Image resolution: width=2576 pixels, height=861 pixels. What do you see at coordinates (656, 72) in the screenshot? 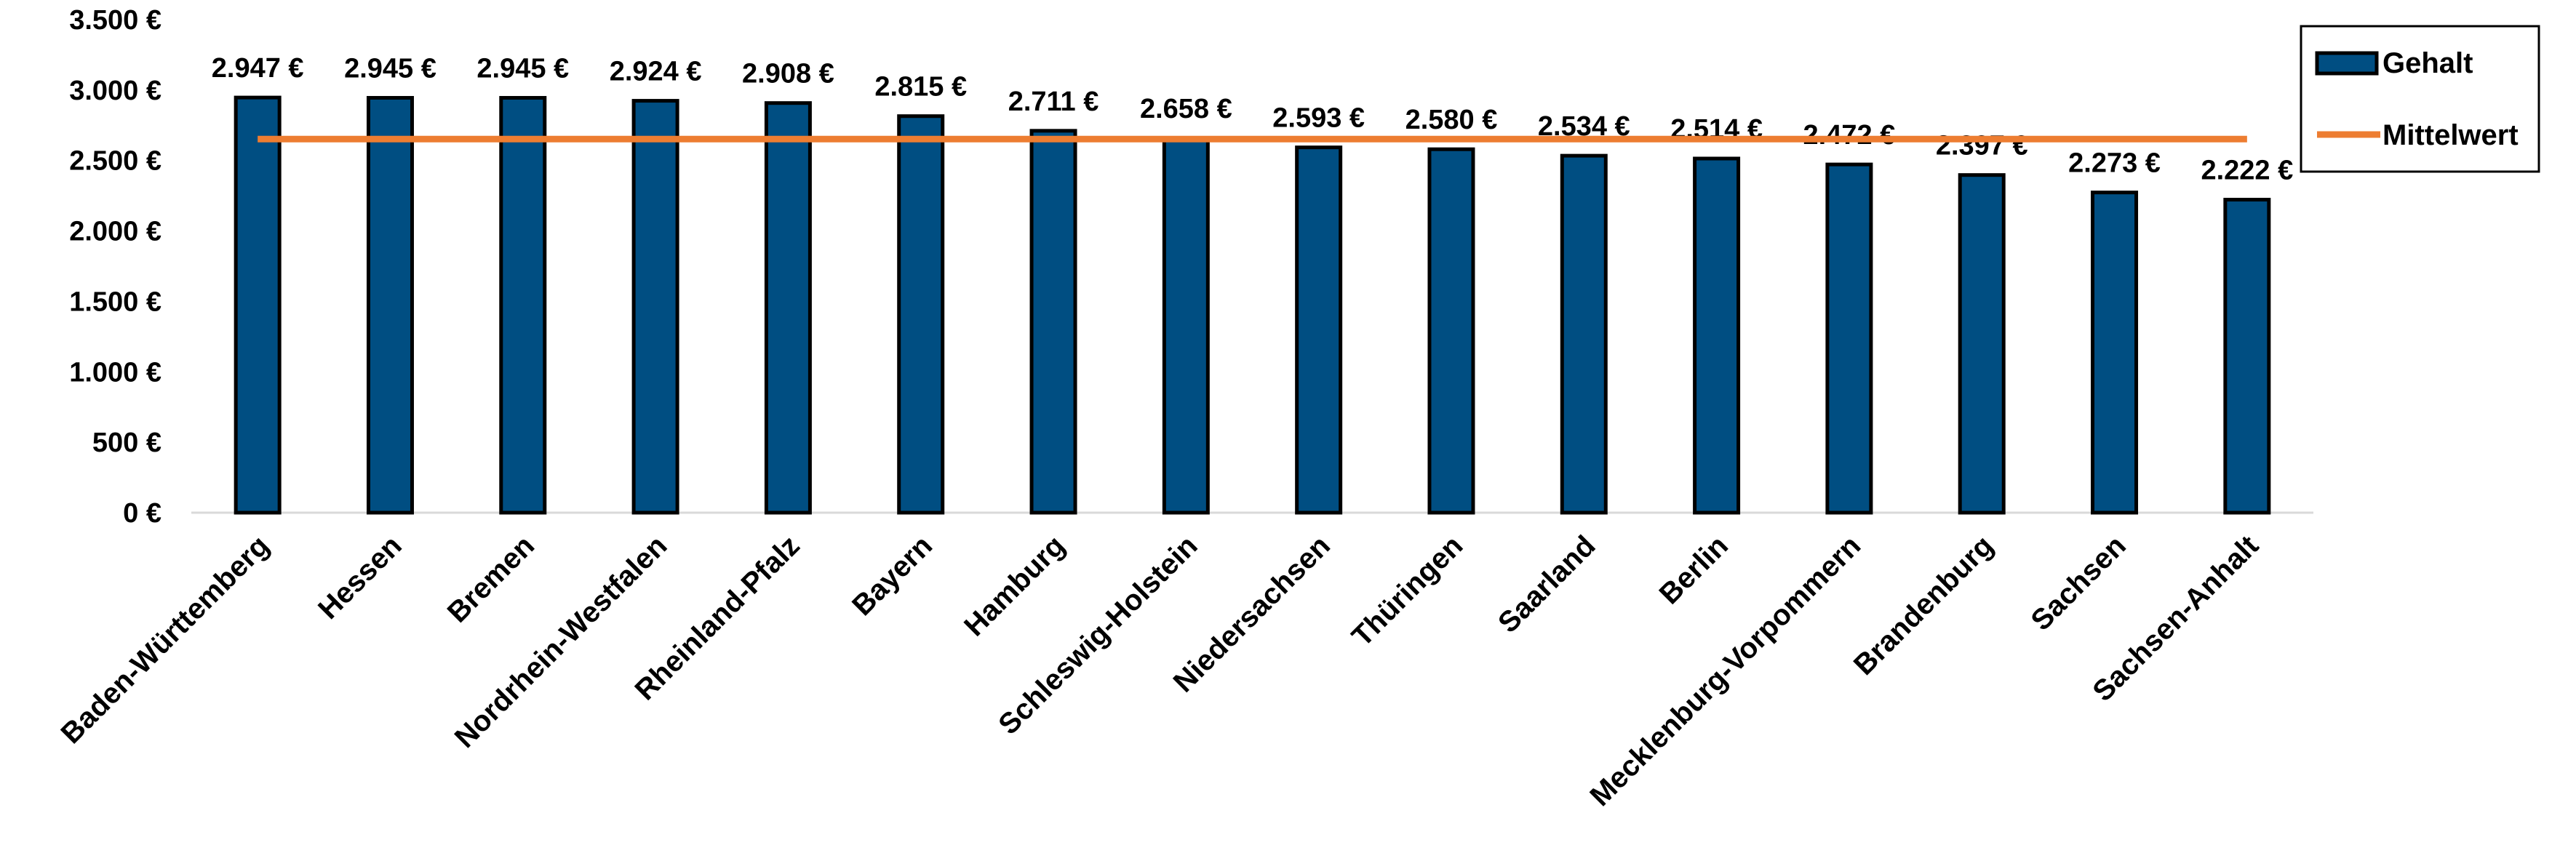
I see `bar-data-label: 2.924 €` at bounding box center [656, 72].